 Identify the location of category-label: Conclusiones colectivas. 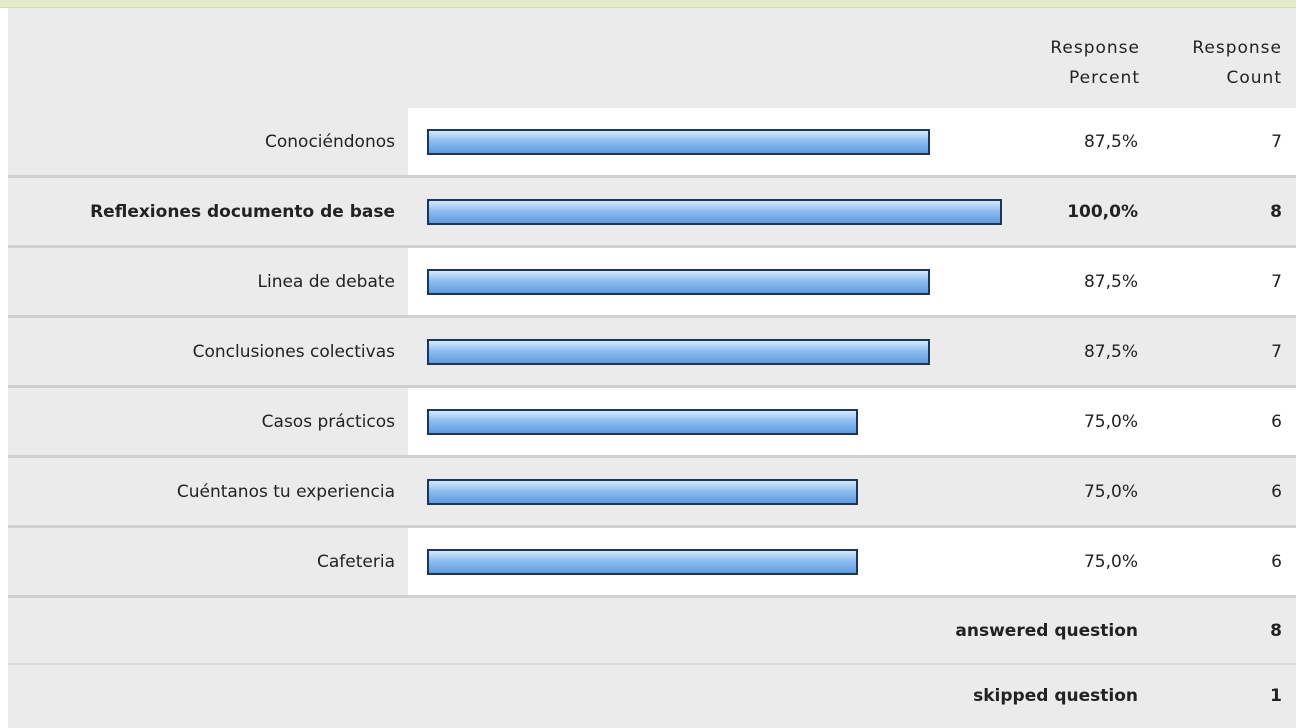
(293, 351).